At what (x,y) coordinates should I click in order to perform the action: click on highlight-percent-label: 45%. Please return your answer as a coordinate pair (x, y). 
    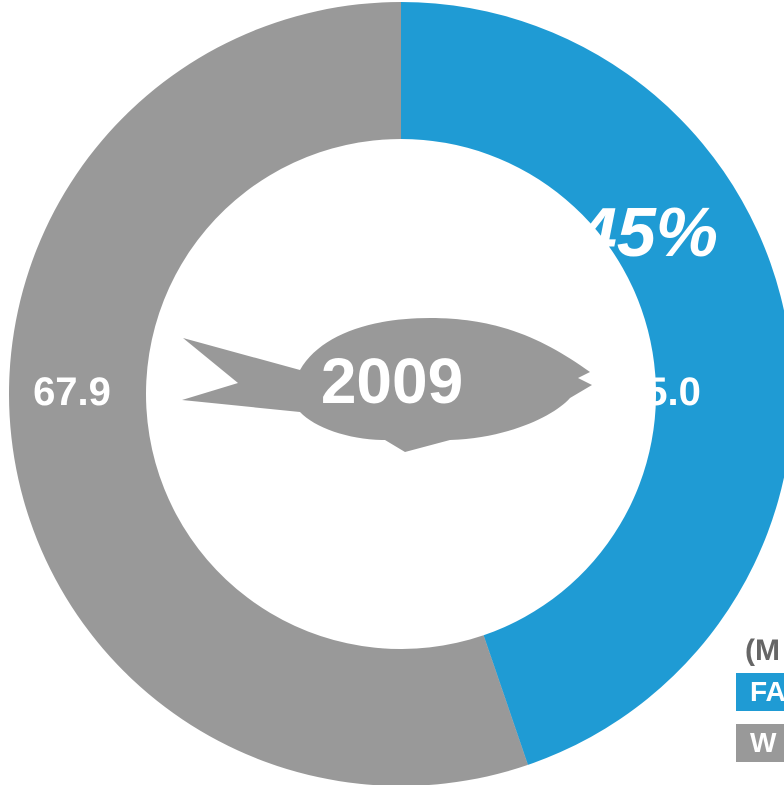
    Looking at the image, I should click on (647, 232).